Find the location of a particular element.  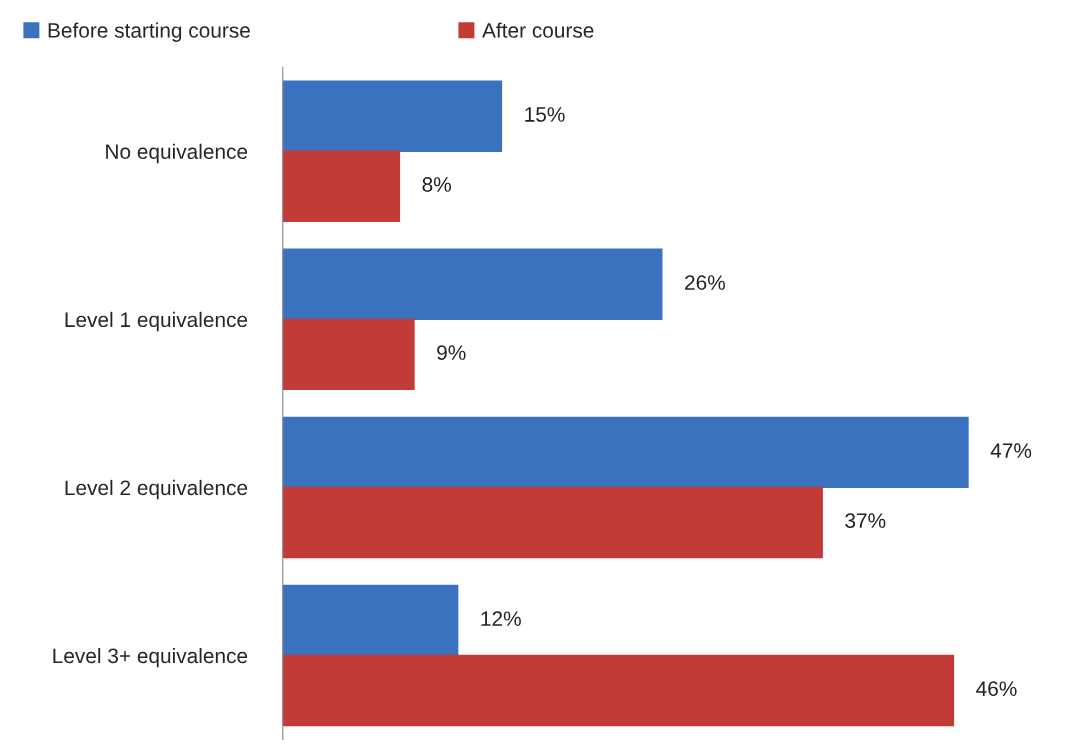

data-label: 46% is located at coordinates (996, 689).